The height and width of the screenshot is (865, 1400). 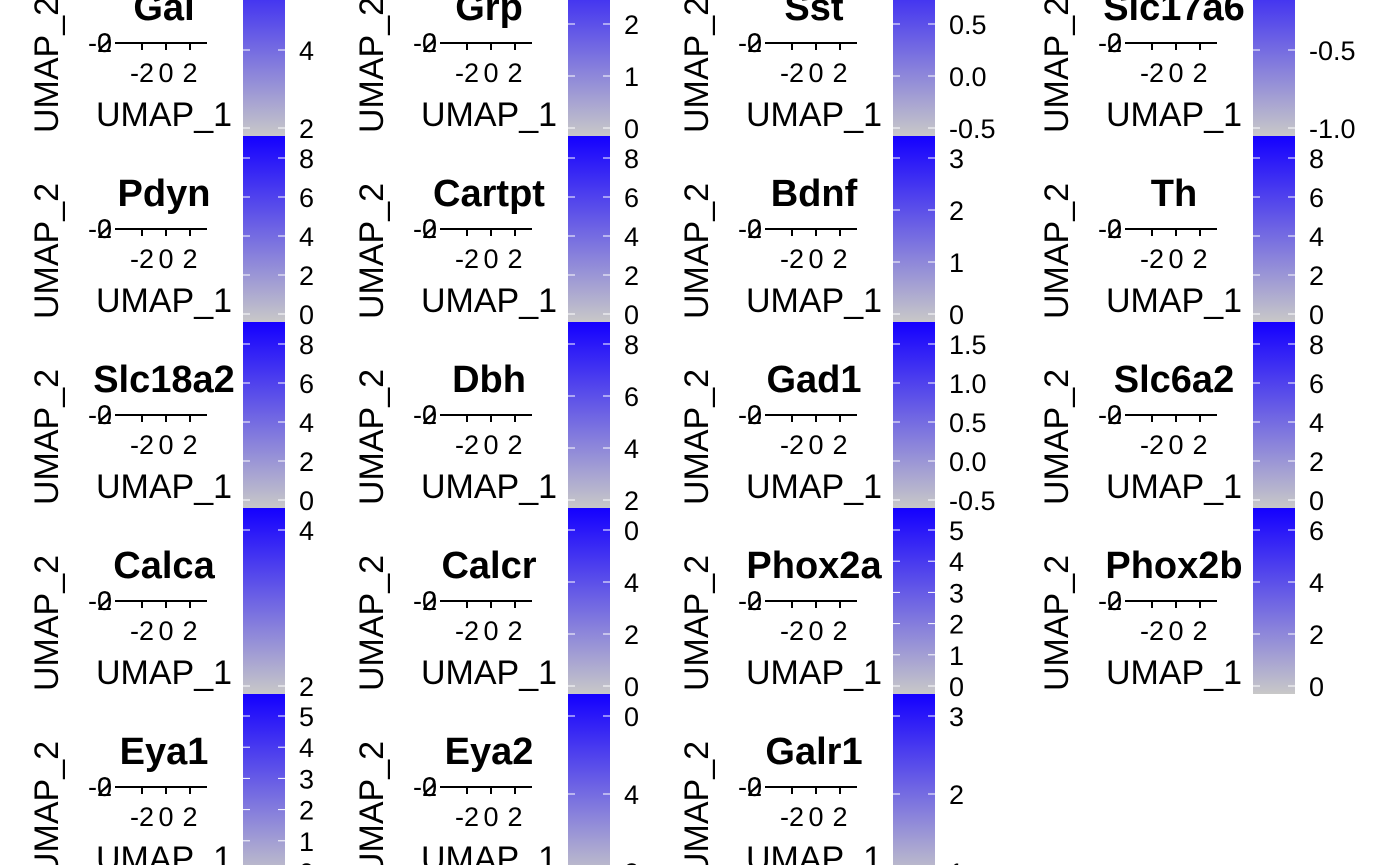 What do you see at coordinates (972, 129) in the screenshot?
I see `legend-tick-label: -0.5` at bounding box center [972, 129].